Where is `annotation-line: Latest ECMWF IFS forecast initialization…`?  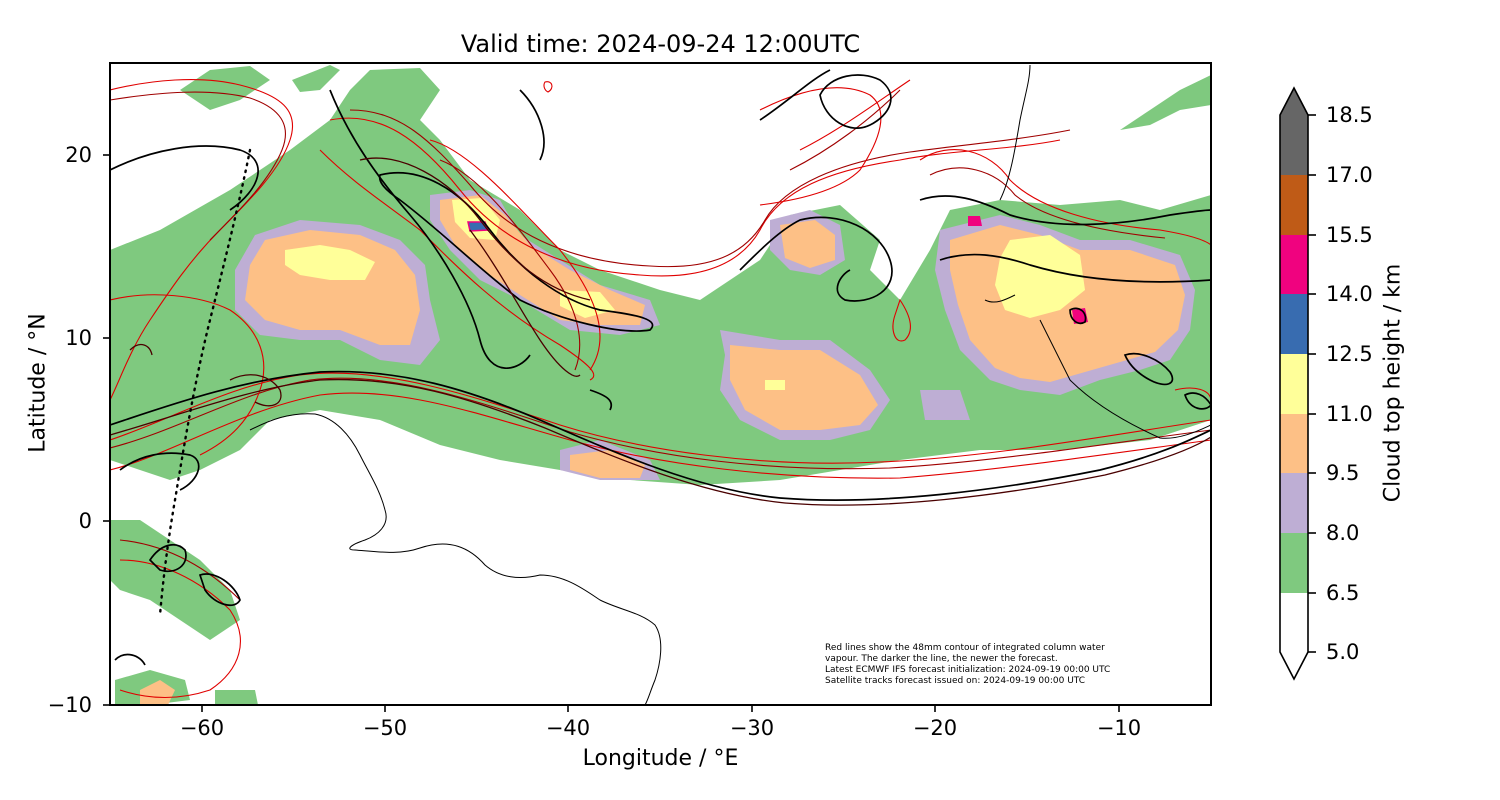
annotation-line: Latest ECMWF IFS forecast initialization… is located at coordinates (968, 670).